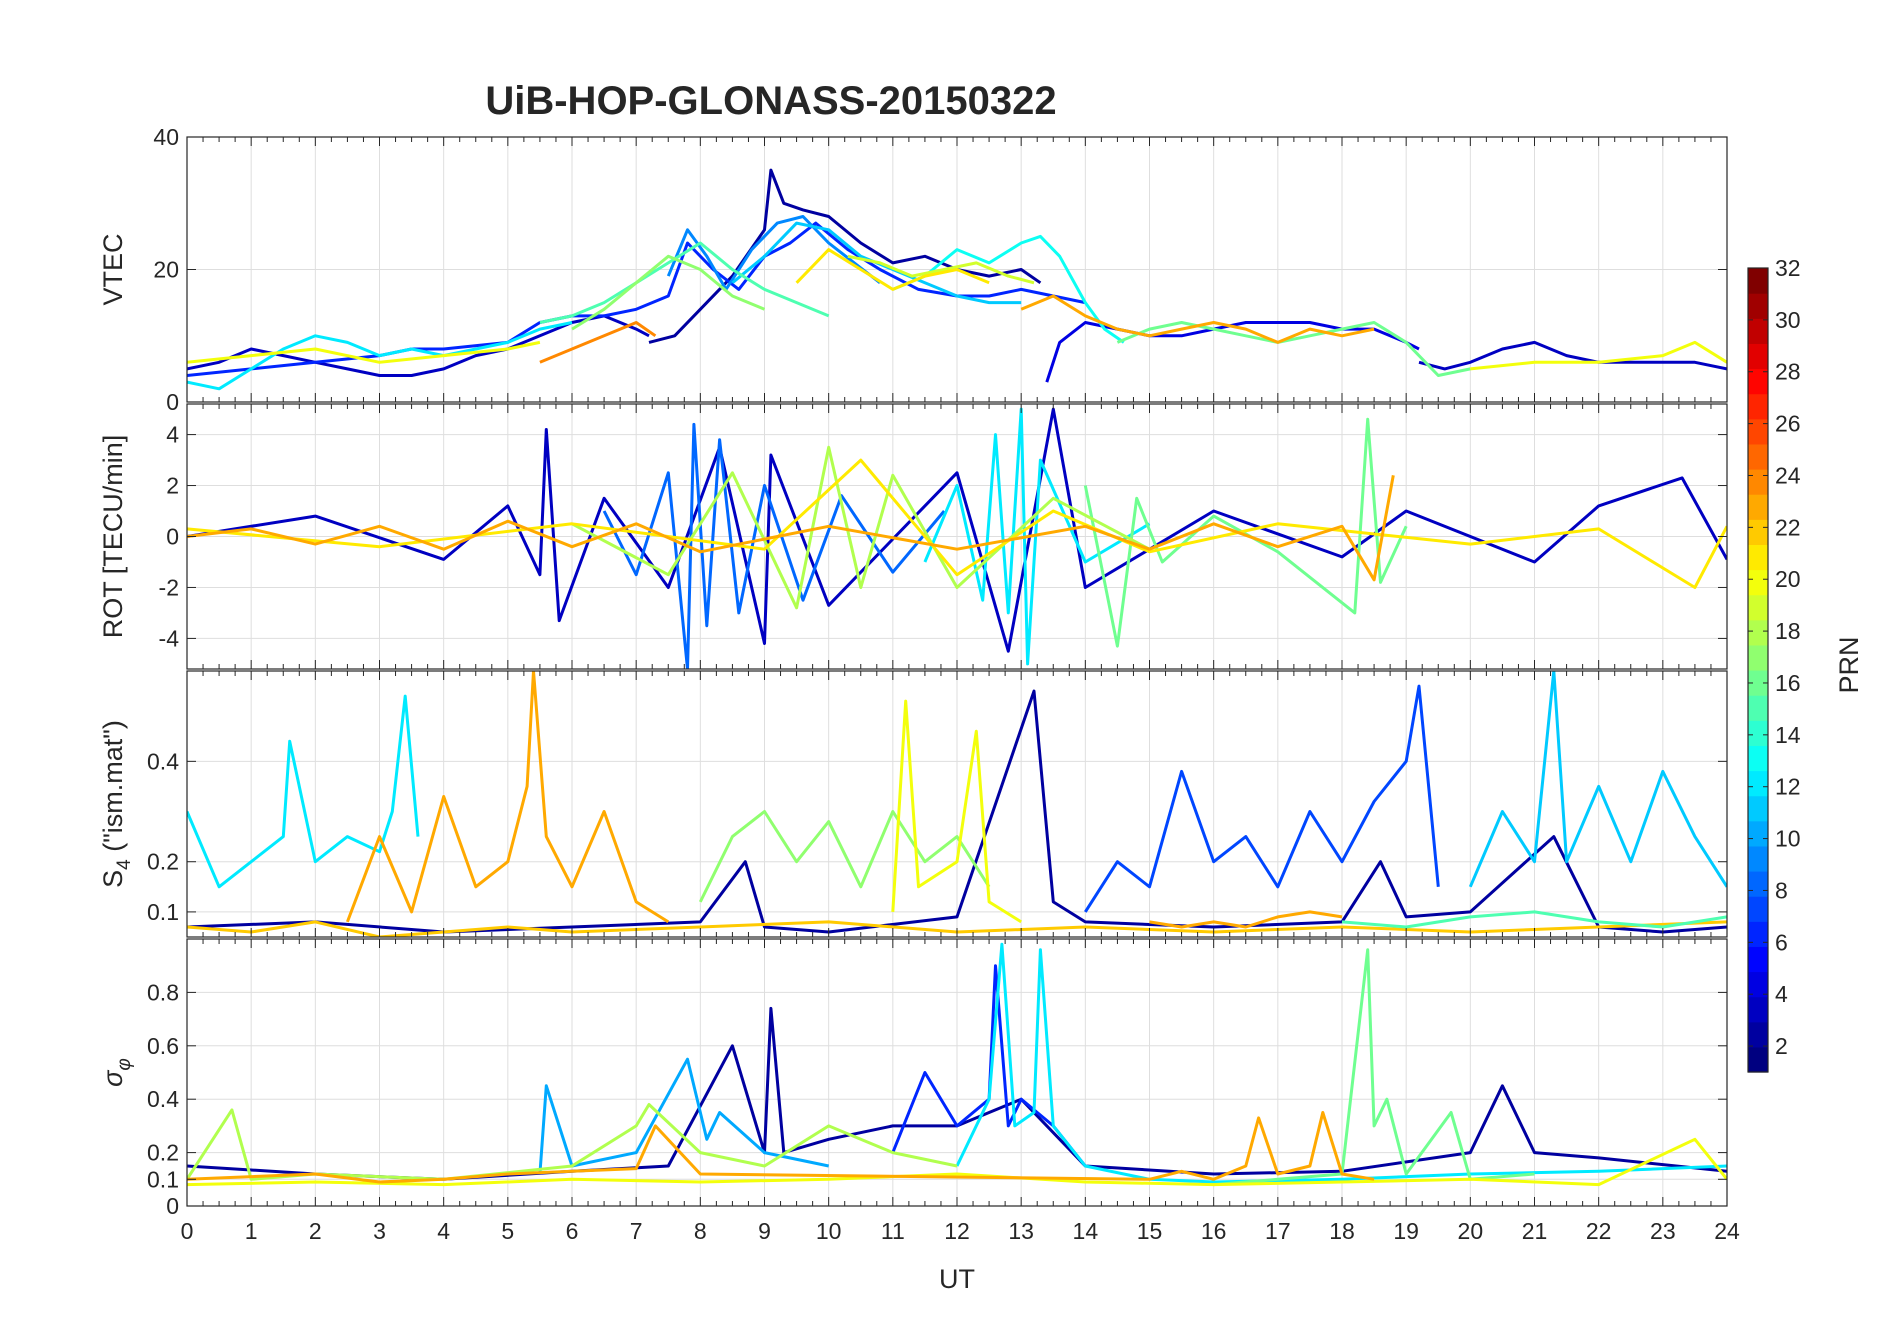 This screenshot has height=1330, width=1902. What do you see at coordinates (1781, 994) in the screenshot?
I see `colorbar-tick-label: 4` at bounding box center [1781, 994].